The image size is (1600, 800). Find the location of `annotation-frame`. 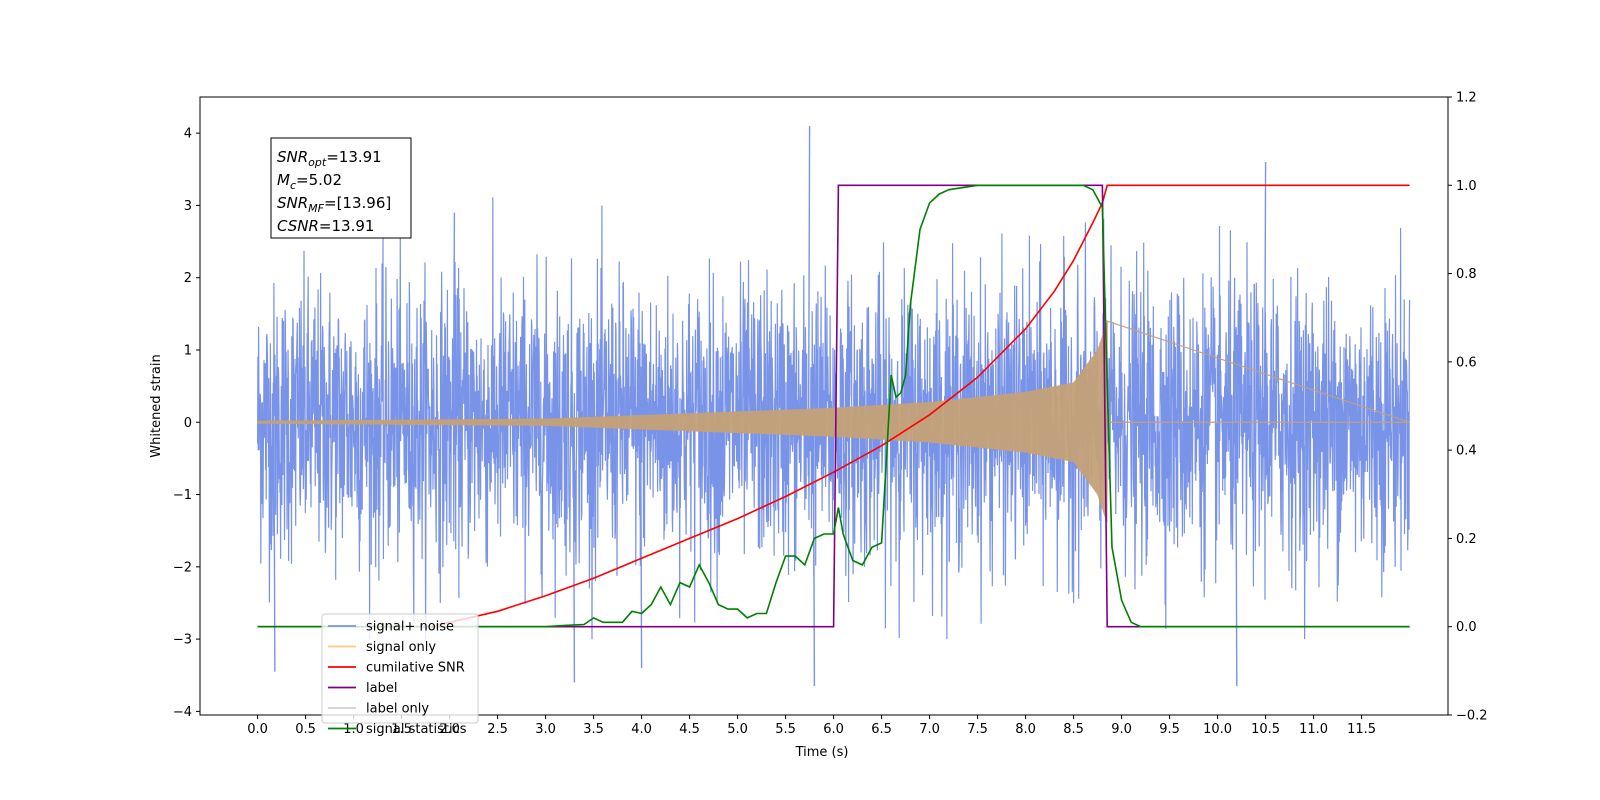

annotation-frame is located at coordinates (341, 188).